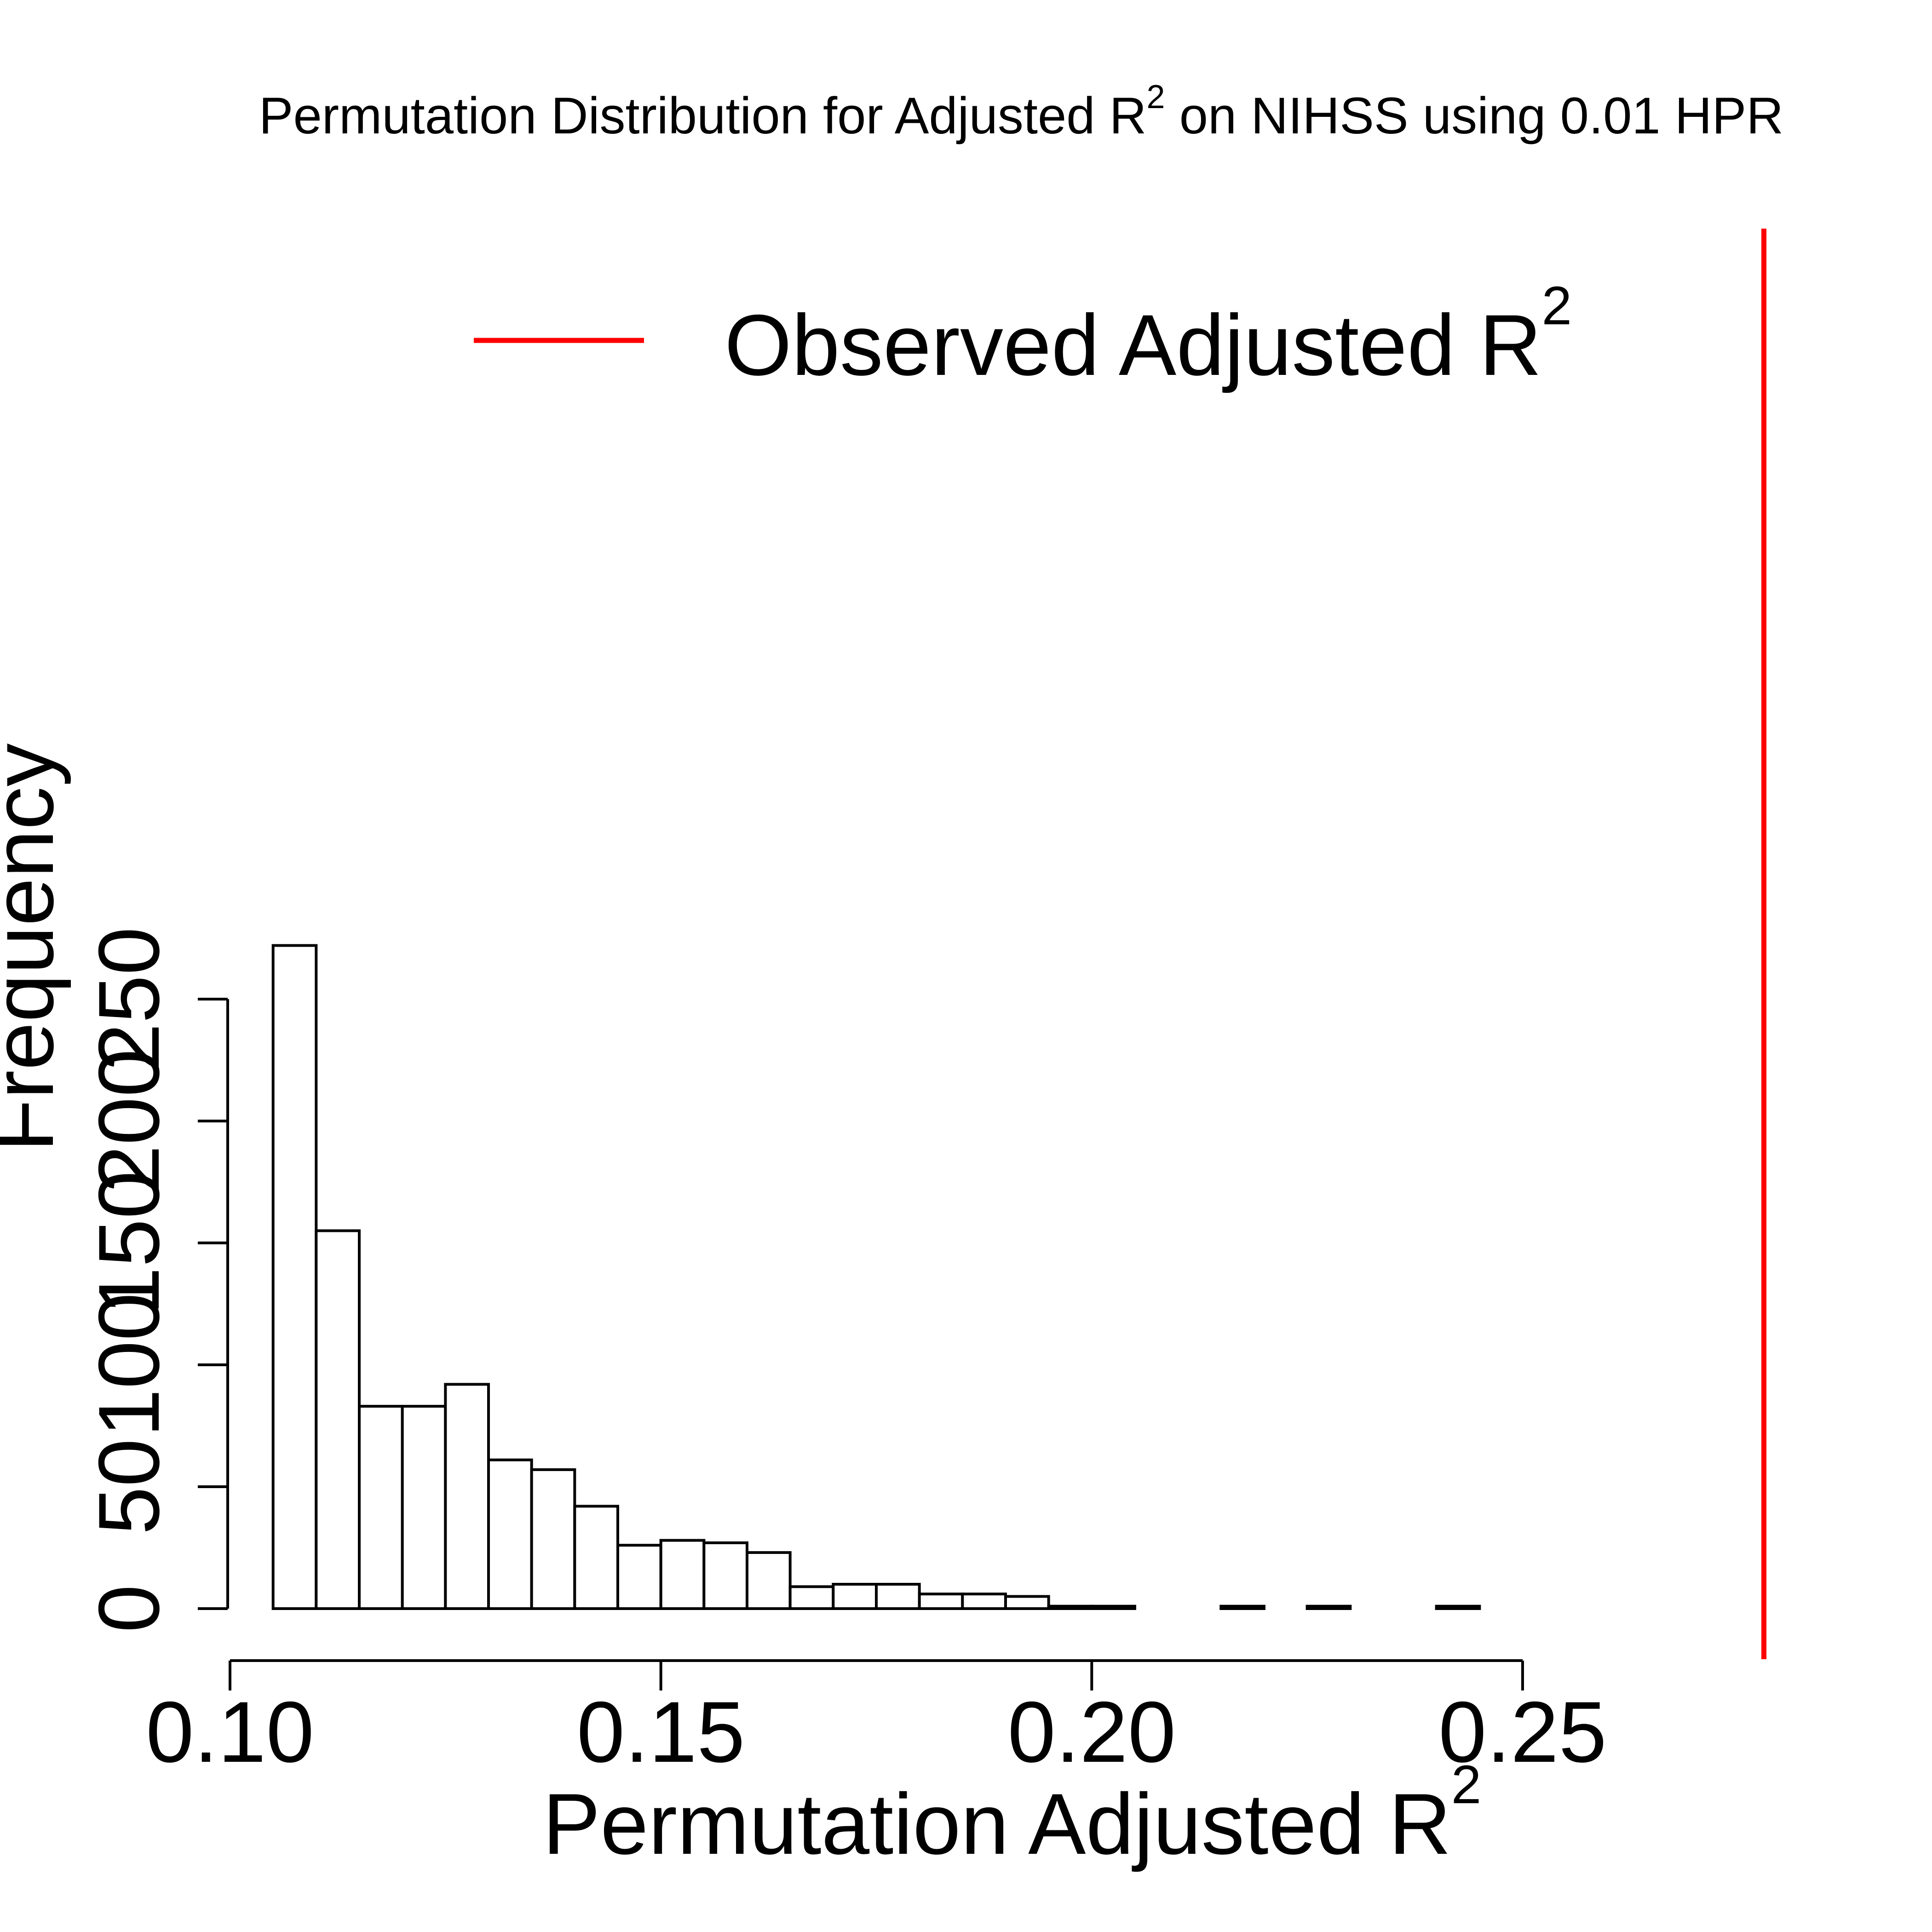  What do you see at coordinates (1466, 1784) in the screenshot?
I see `x-axis-title-superscript: 2` at bounding box center [1466, 1784].